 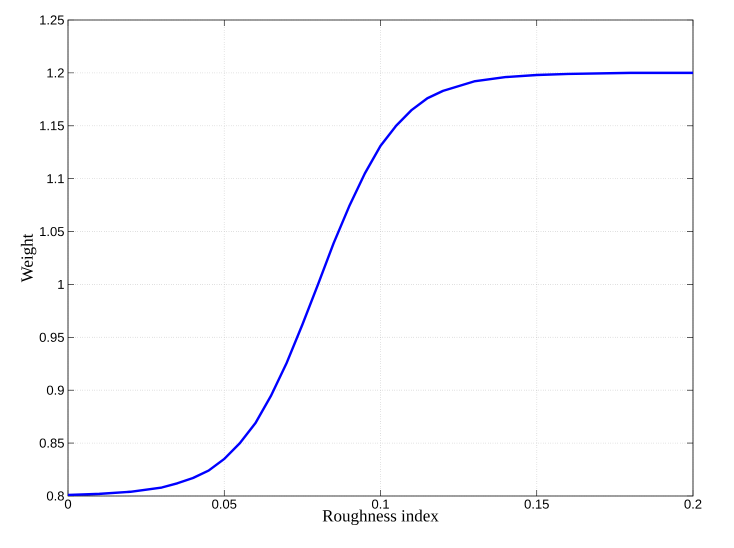 I want to click on y-tick-label: 0.9, so click(x=55, y=390).